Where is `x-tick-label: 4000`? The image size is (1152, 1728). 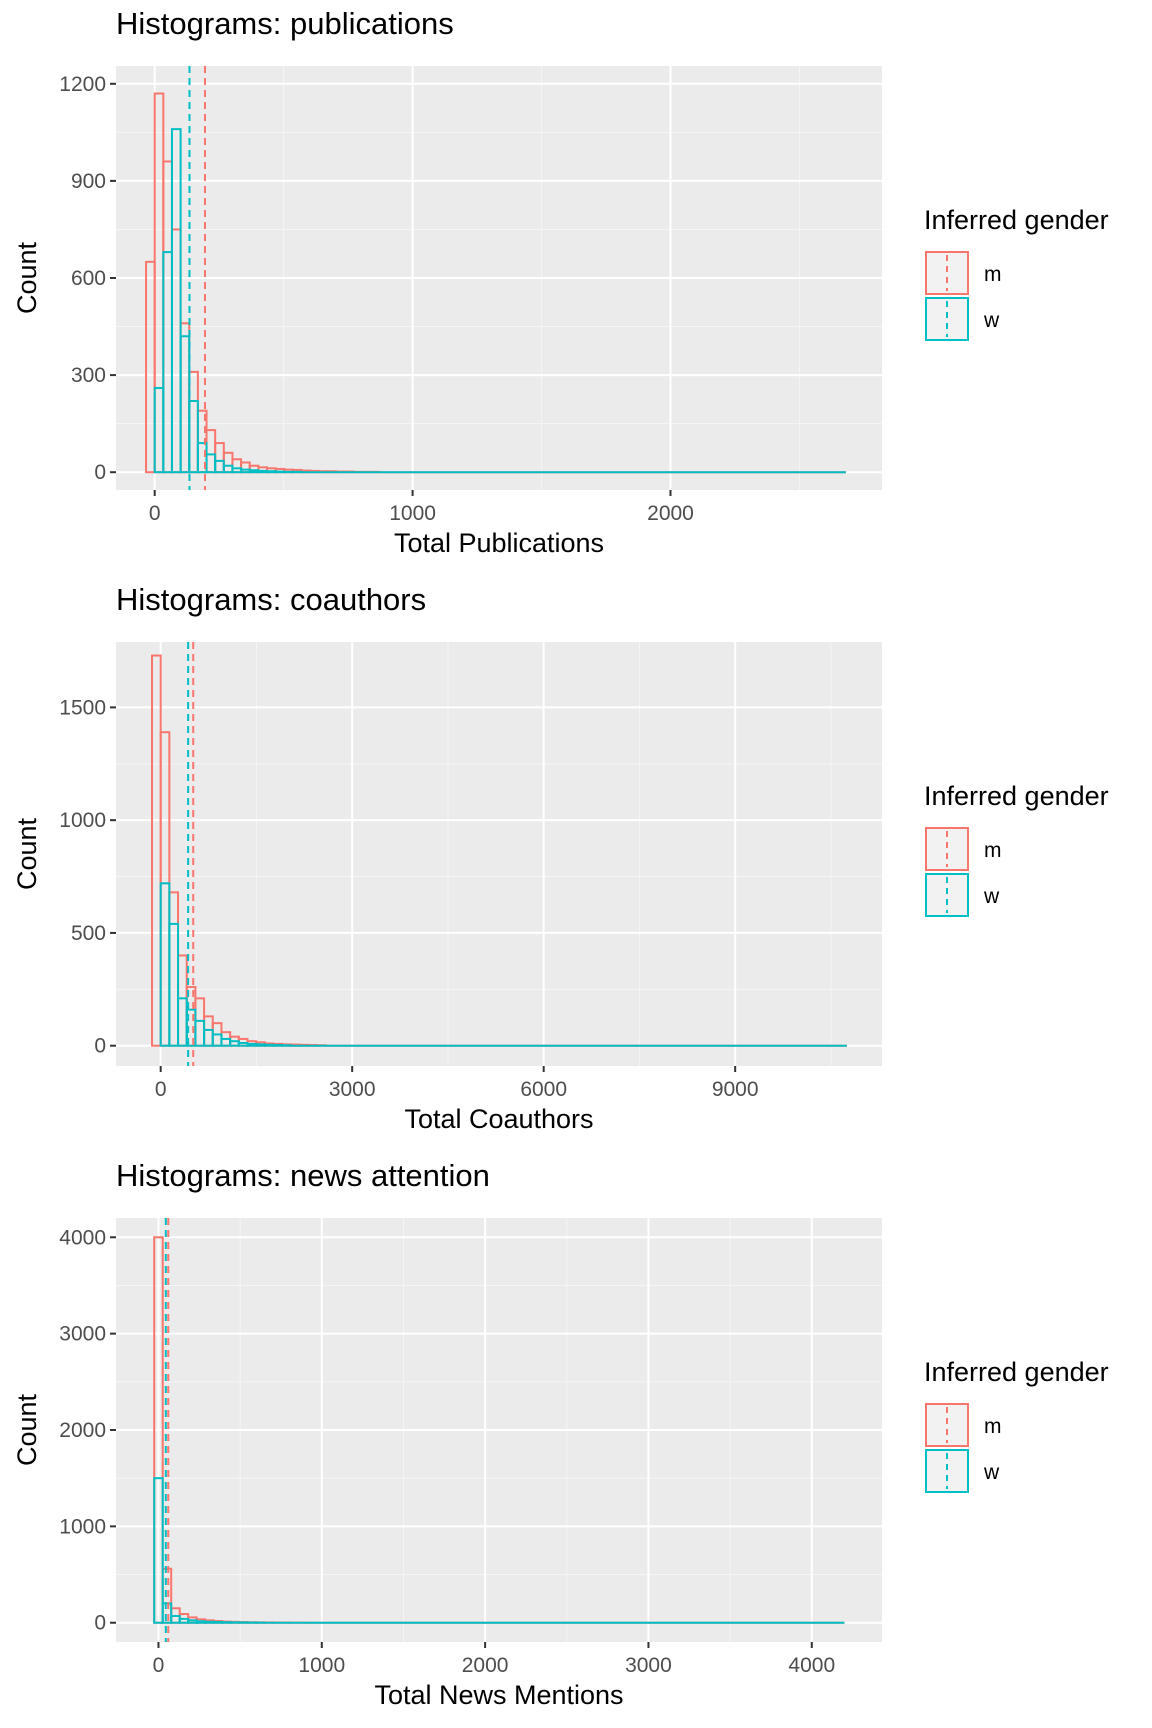 x-tick-label: 4000 is located at coordinates (811, 1665).